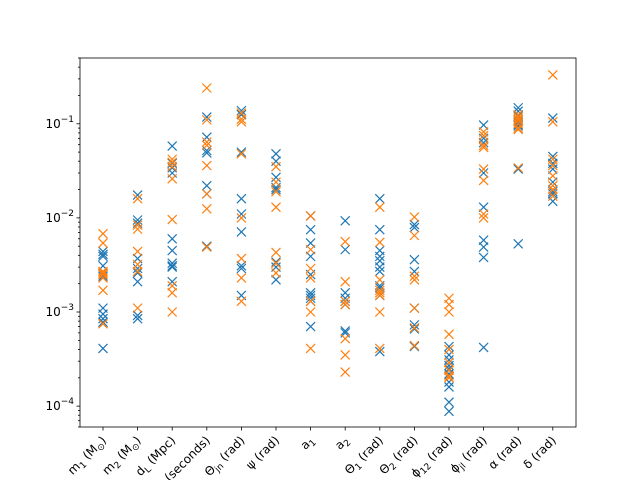 This screenshot has height=480, width=640. Describe the element at coordinates (59, 311) in the screenshot. I see `y-tick-label: 10⁻³` at that location.